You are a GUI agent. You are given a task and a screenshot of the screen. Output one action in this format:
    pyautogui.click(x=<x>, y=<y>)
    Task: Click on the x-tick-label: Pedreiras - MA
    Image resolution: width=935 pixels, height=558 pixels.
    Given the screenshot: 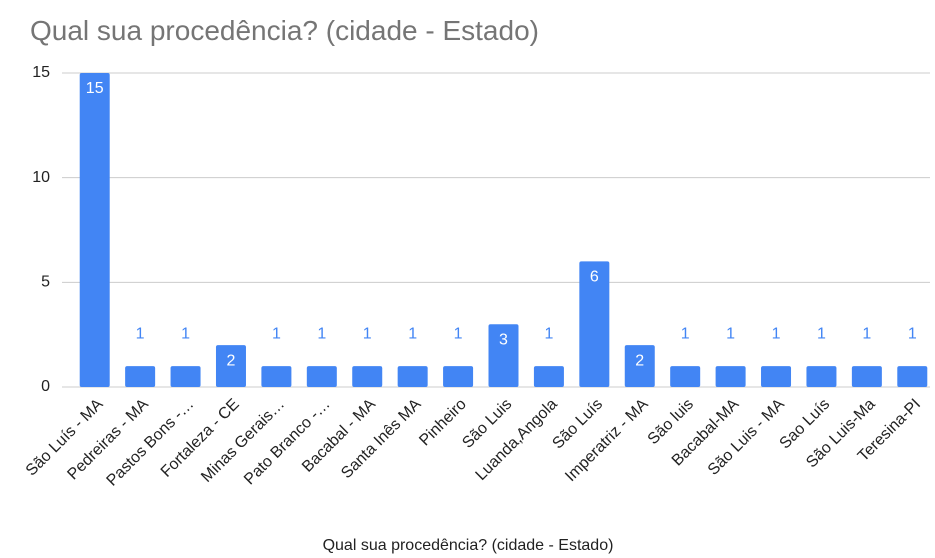 What is the action you would take?
    pyautogui.click(x=108, y=440)
    